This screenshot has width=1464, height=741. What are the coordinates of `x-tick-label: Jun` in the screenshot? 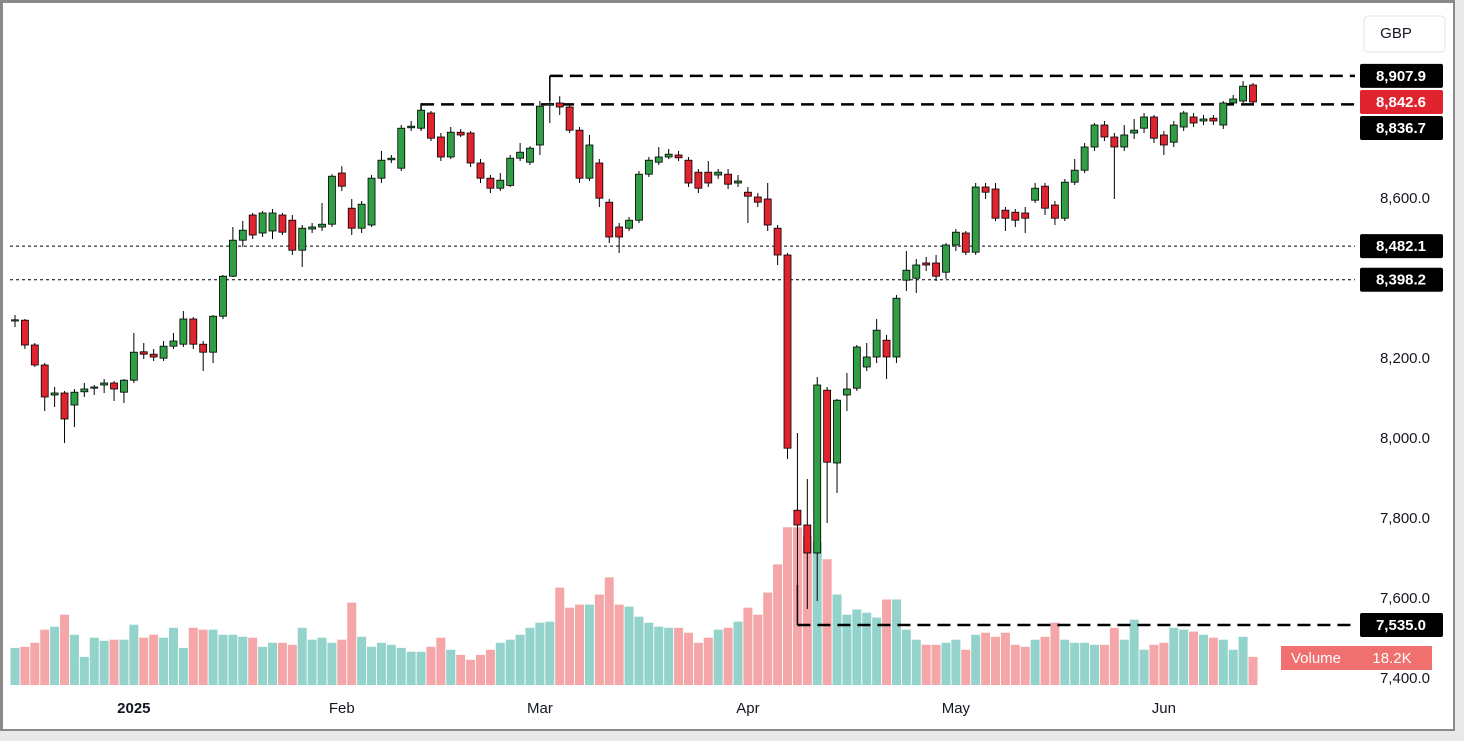 It's located at (1164, 708).